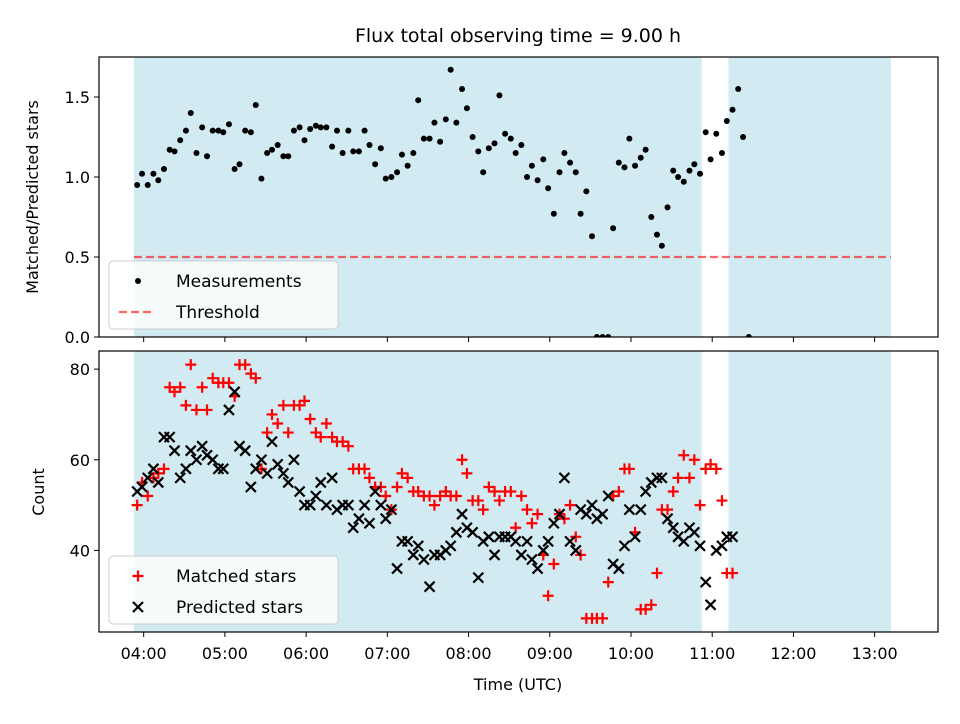 The height and width of the screenshot is (724, 960). I want to click on legend: Measurements Threshold, so click(223, 295).